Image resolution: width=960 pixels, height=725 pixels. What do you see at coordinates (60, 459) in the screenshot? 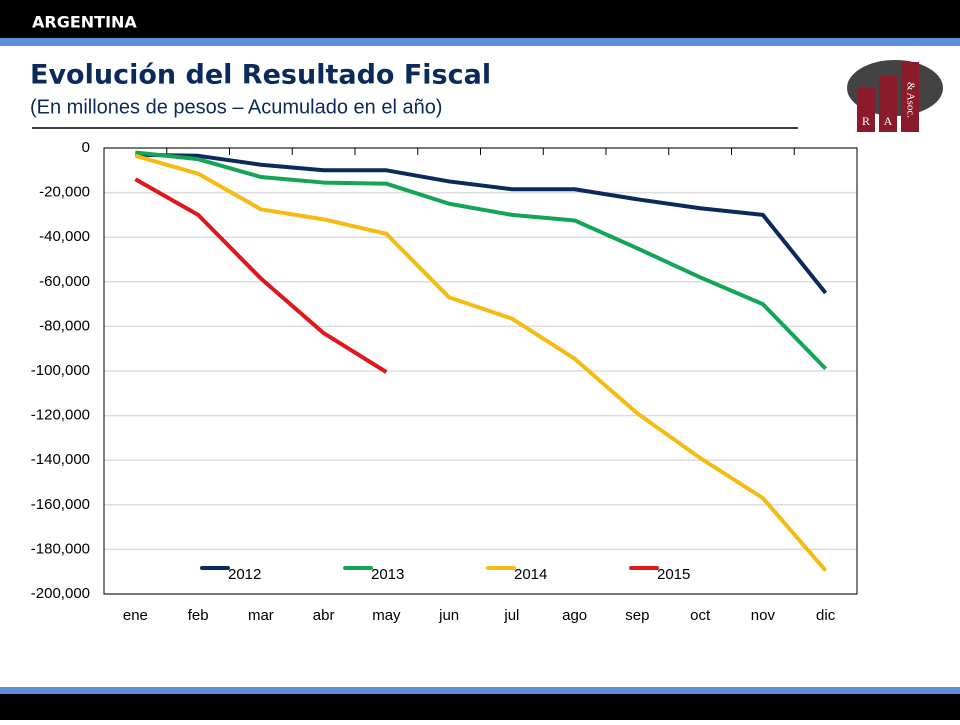
I see `y-tick-label: -140,000` at bounding box center [60, 459].